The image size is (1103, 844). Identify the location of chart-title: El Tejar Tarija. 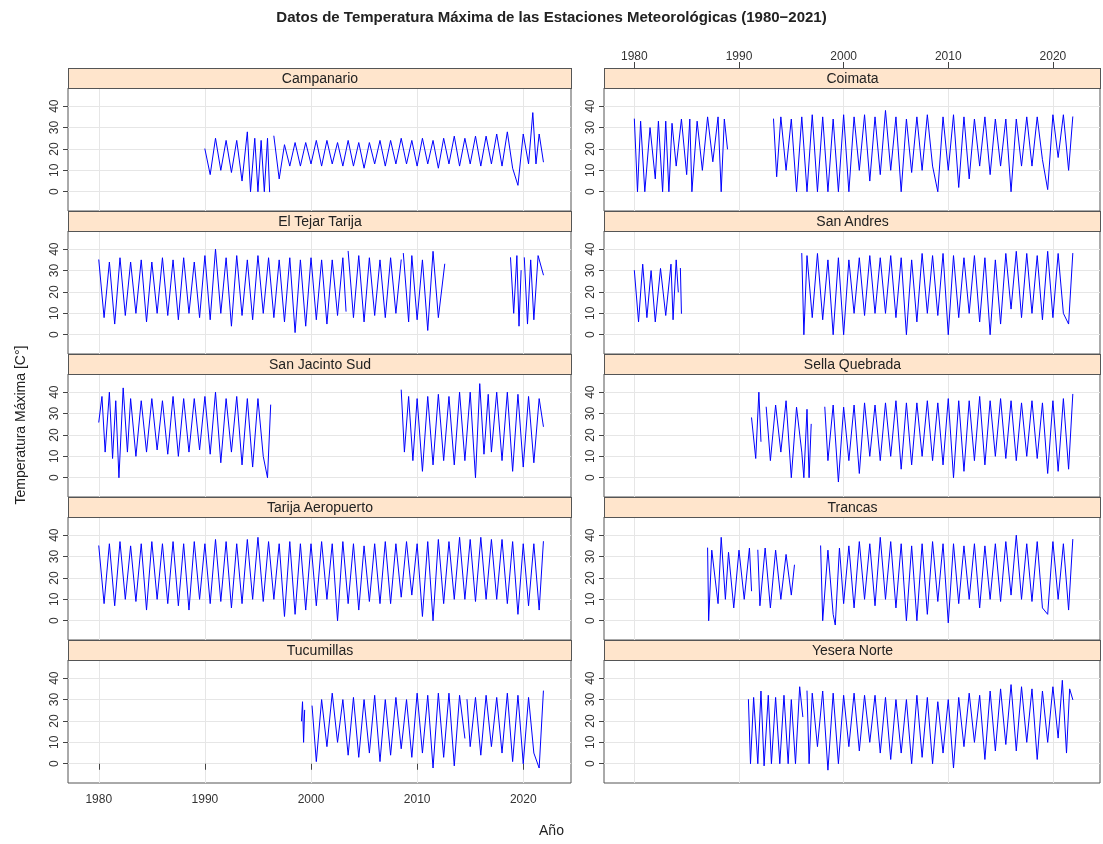
(320, 221).